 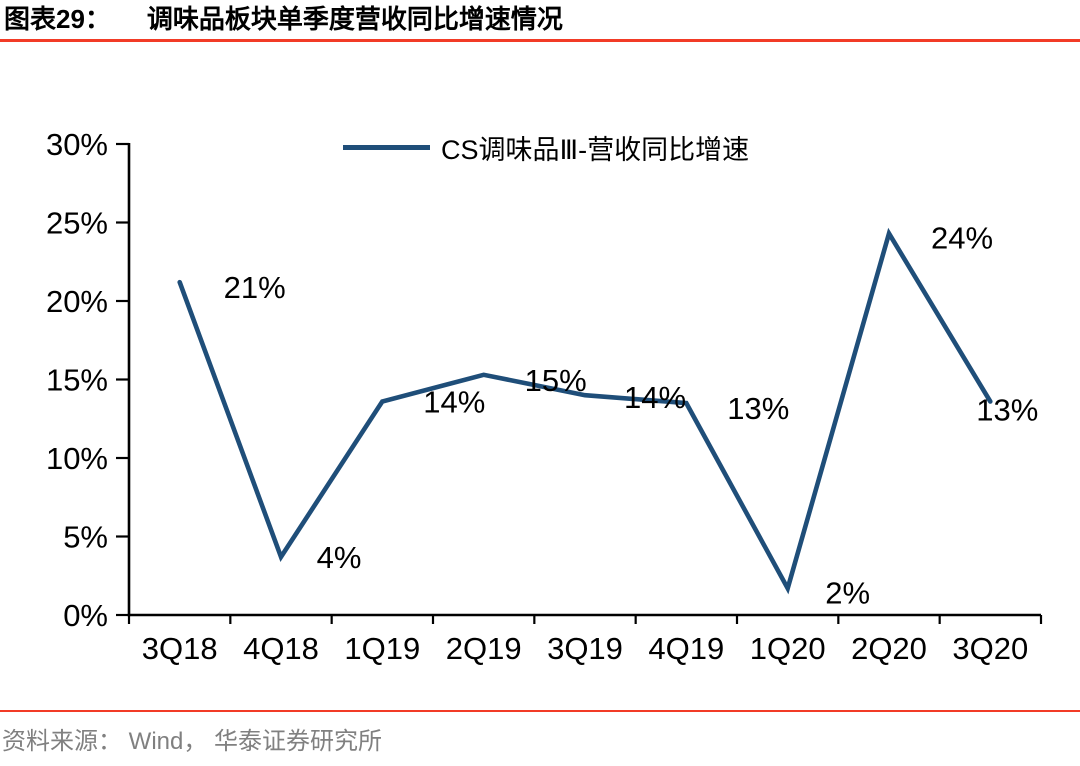 I want to click on data-point-label: 24%, so click(x=962, y=237).